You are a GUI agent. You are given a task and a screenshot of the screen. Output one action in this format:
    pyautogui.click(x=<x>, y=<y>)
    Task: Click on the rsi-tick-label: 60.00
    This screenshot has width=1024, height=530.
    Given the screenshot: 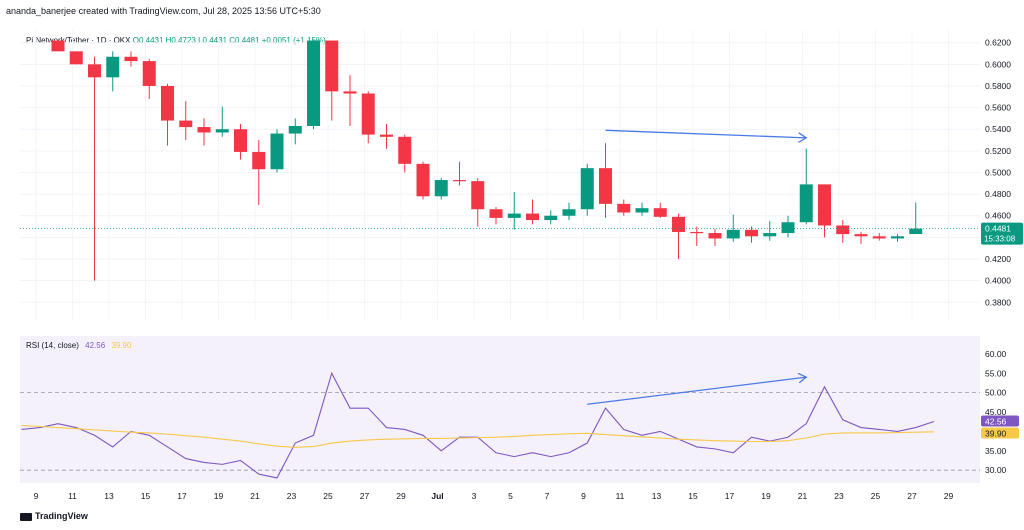 What is the action you would take?
    pyautogui.click(x=996, y=354)
    